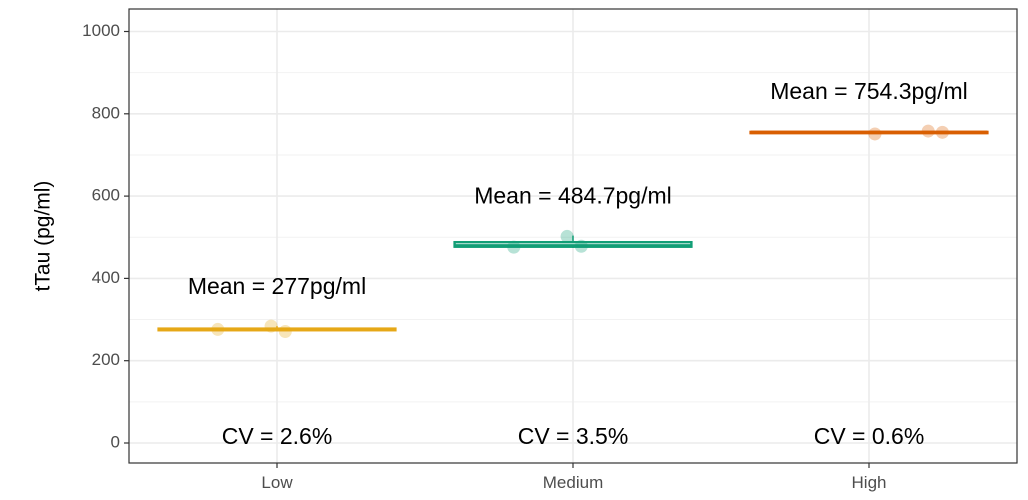 This screenshot has height=500, width=1028. I want to click on y-tick-label: 0, so click(115, 441).